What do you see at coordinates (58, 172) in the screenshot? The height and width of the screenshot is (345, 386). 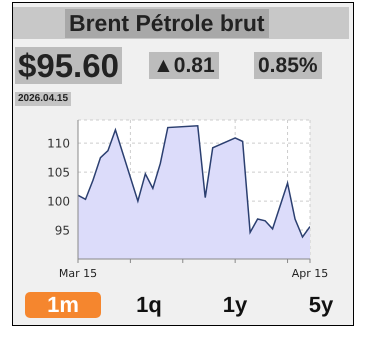 I see `y-tick-label: 105` at bounding box center [58, 172].